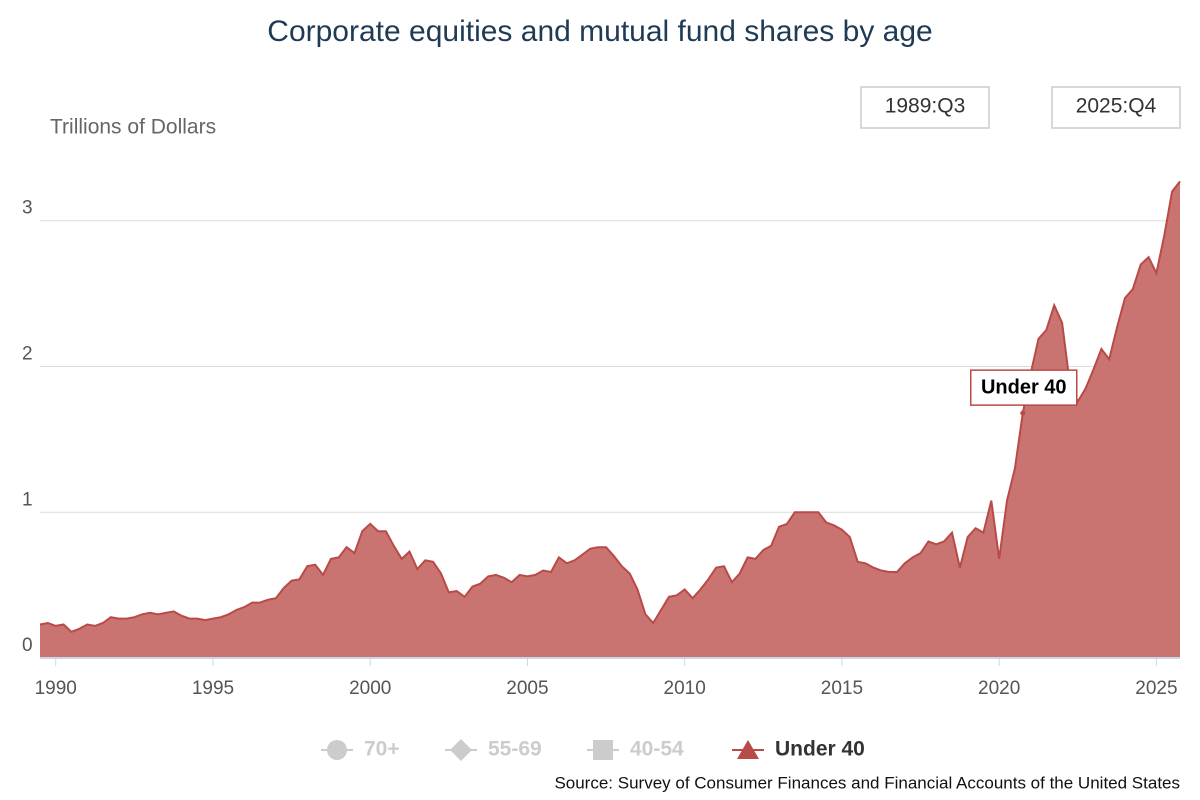 This screenshot has width=1200, height=800. Describe the element at coordinates (657, 749) in the screenshot. I see `legend-label: 40-54` at that location.